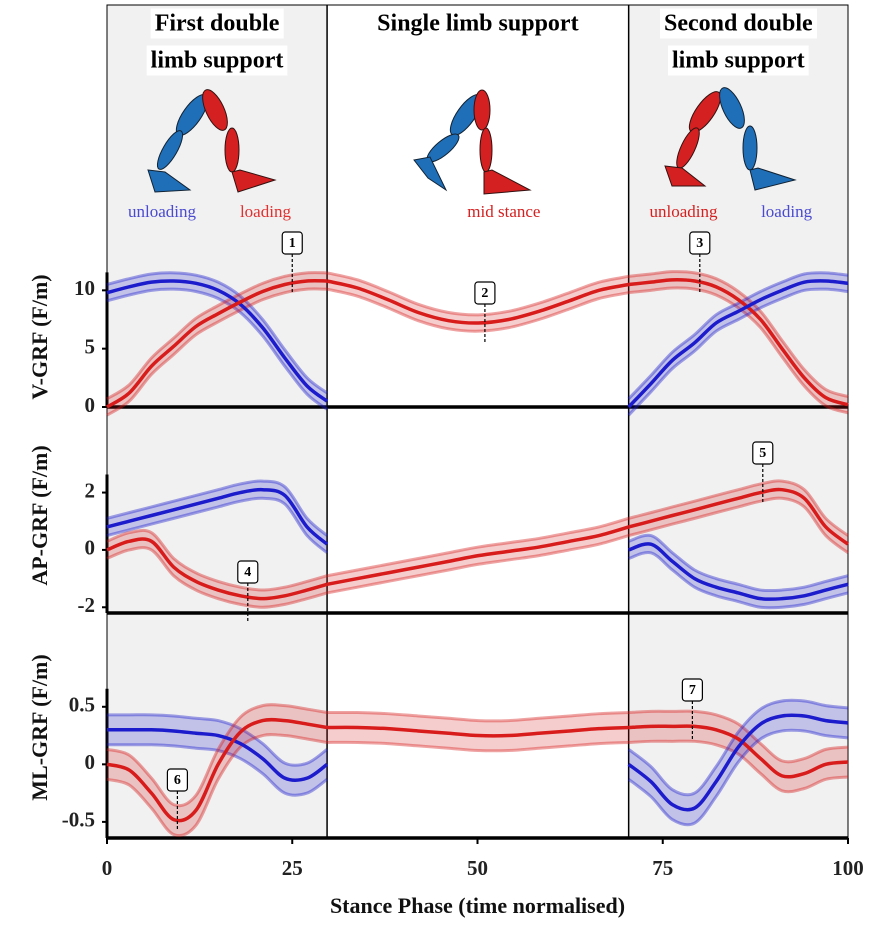 The height and width of the screenshot is (926, 872). What do you see at coordinates (786, 211) in the screenshot?
I see `phase-note: loading` at bounding box center [786, 211].